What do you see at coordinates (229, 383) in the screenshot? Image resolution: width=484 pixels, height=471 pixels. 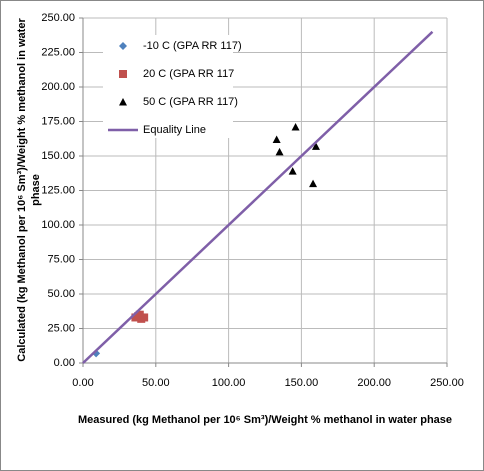 I see `x-tick-label: 100.00` at bounding box center [229, 383].